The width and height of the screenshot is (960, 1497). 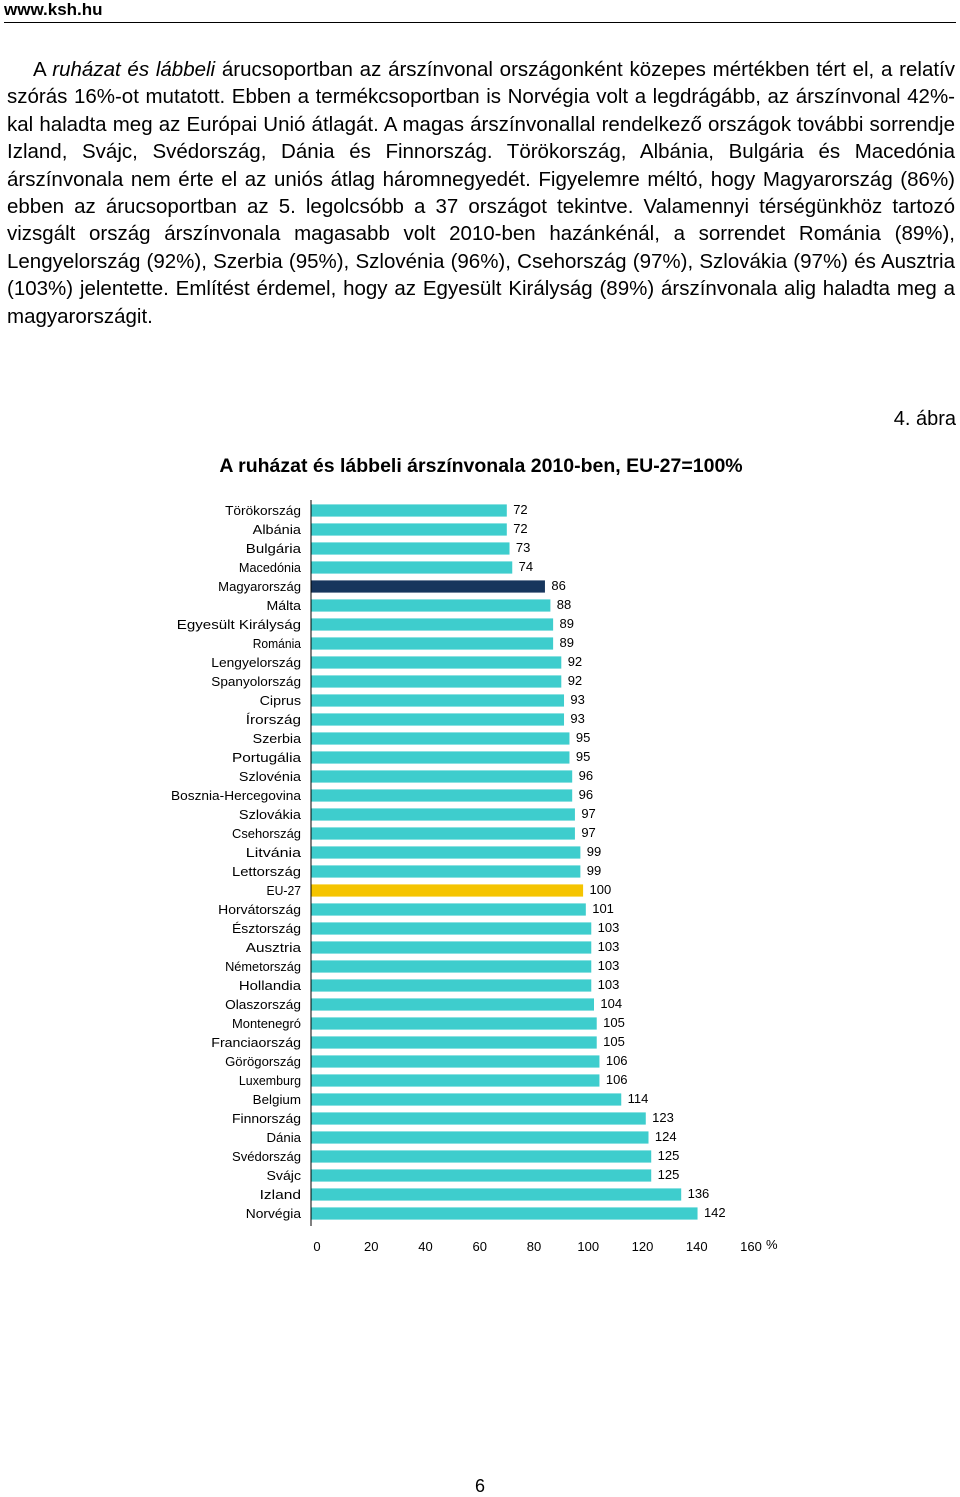 I want to click on value-label-26: 104, so click(x=611, y=1003).